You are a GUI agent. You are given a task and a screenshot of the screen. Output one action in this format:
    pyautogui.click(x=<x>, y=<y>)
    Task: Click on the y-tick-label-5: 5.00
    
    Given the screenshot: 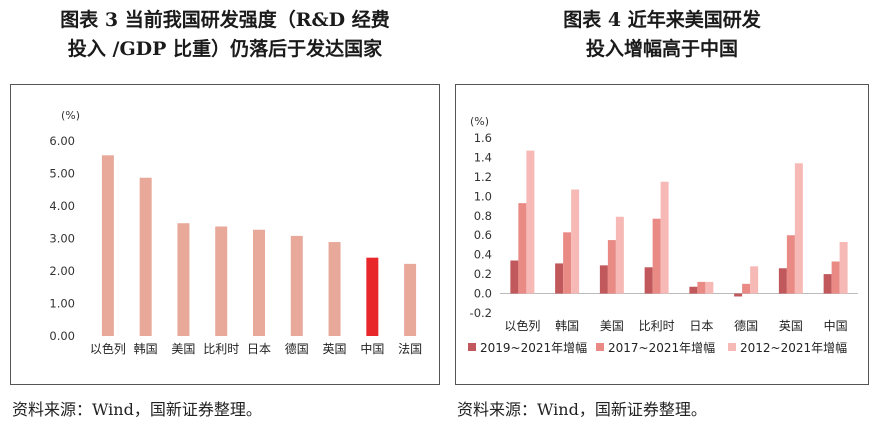 What is the action you would take?
    pyautogui.click(x=62, y=174)
    